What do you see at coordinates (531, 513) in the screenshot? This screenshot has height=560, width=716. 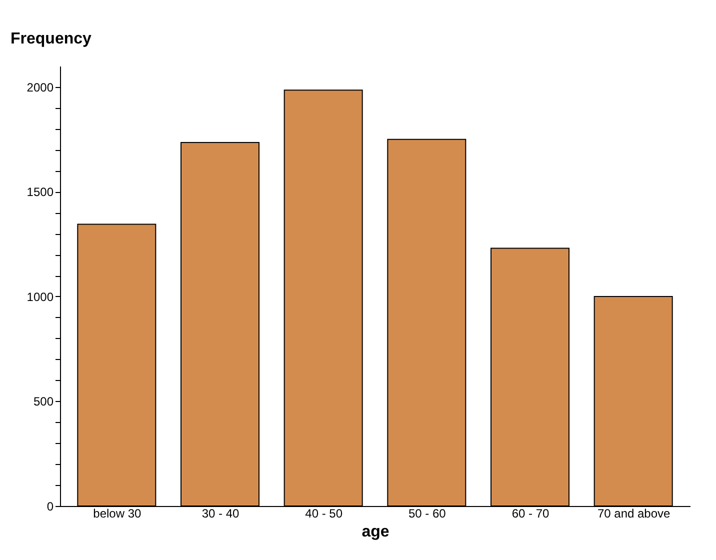 I see `x-tick-label: 60 - 70` at bounding box center [531, 513].